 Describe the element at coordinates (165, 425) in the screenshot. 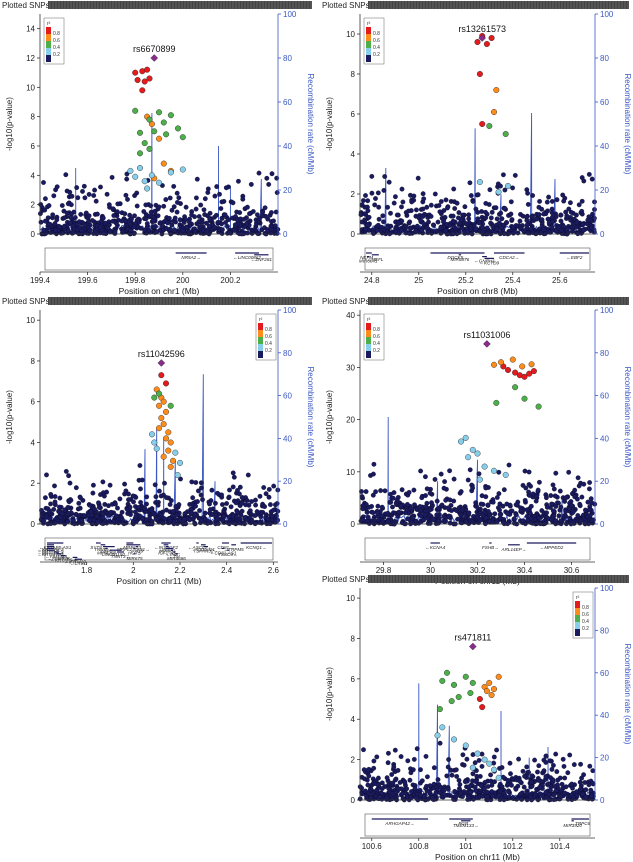

I see `ld-snps` at that location.